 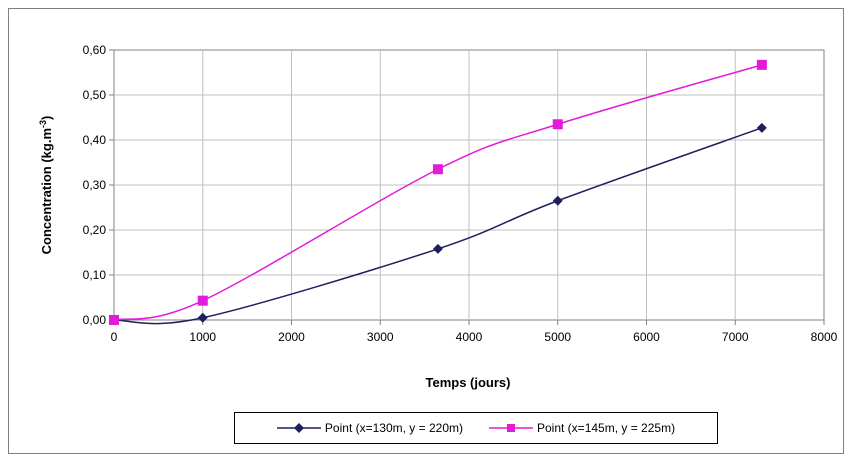 What do you see at coordinates (46, 118) in the screenshot?
I see `y-axis-title-close: )` at bounding box center [46, 118].